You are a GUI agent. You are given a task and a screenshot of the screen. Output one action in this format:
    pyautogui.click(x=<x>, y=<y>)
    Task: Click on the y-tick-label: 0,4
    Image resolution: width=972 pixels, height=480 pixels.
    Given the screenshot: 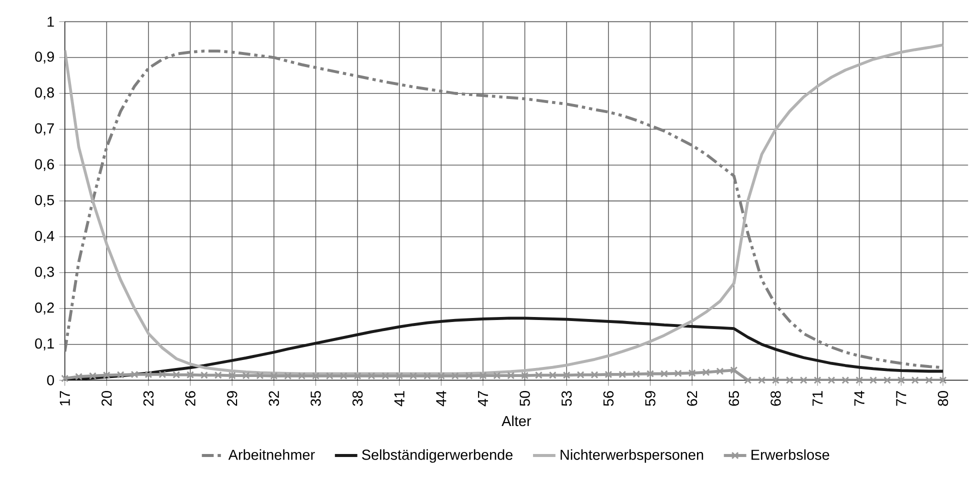 What is the action you would take?
    pyautogui.click(x=44, y=236)
    